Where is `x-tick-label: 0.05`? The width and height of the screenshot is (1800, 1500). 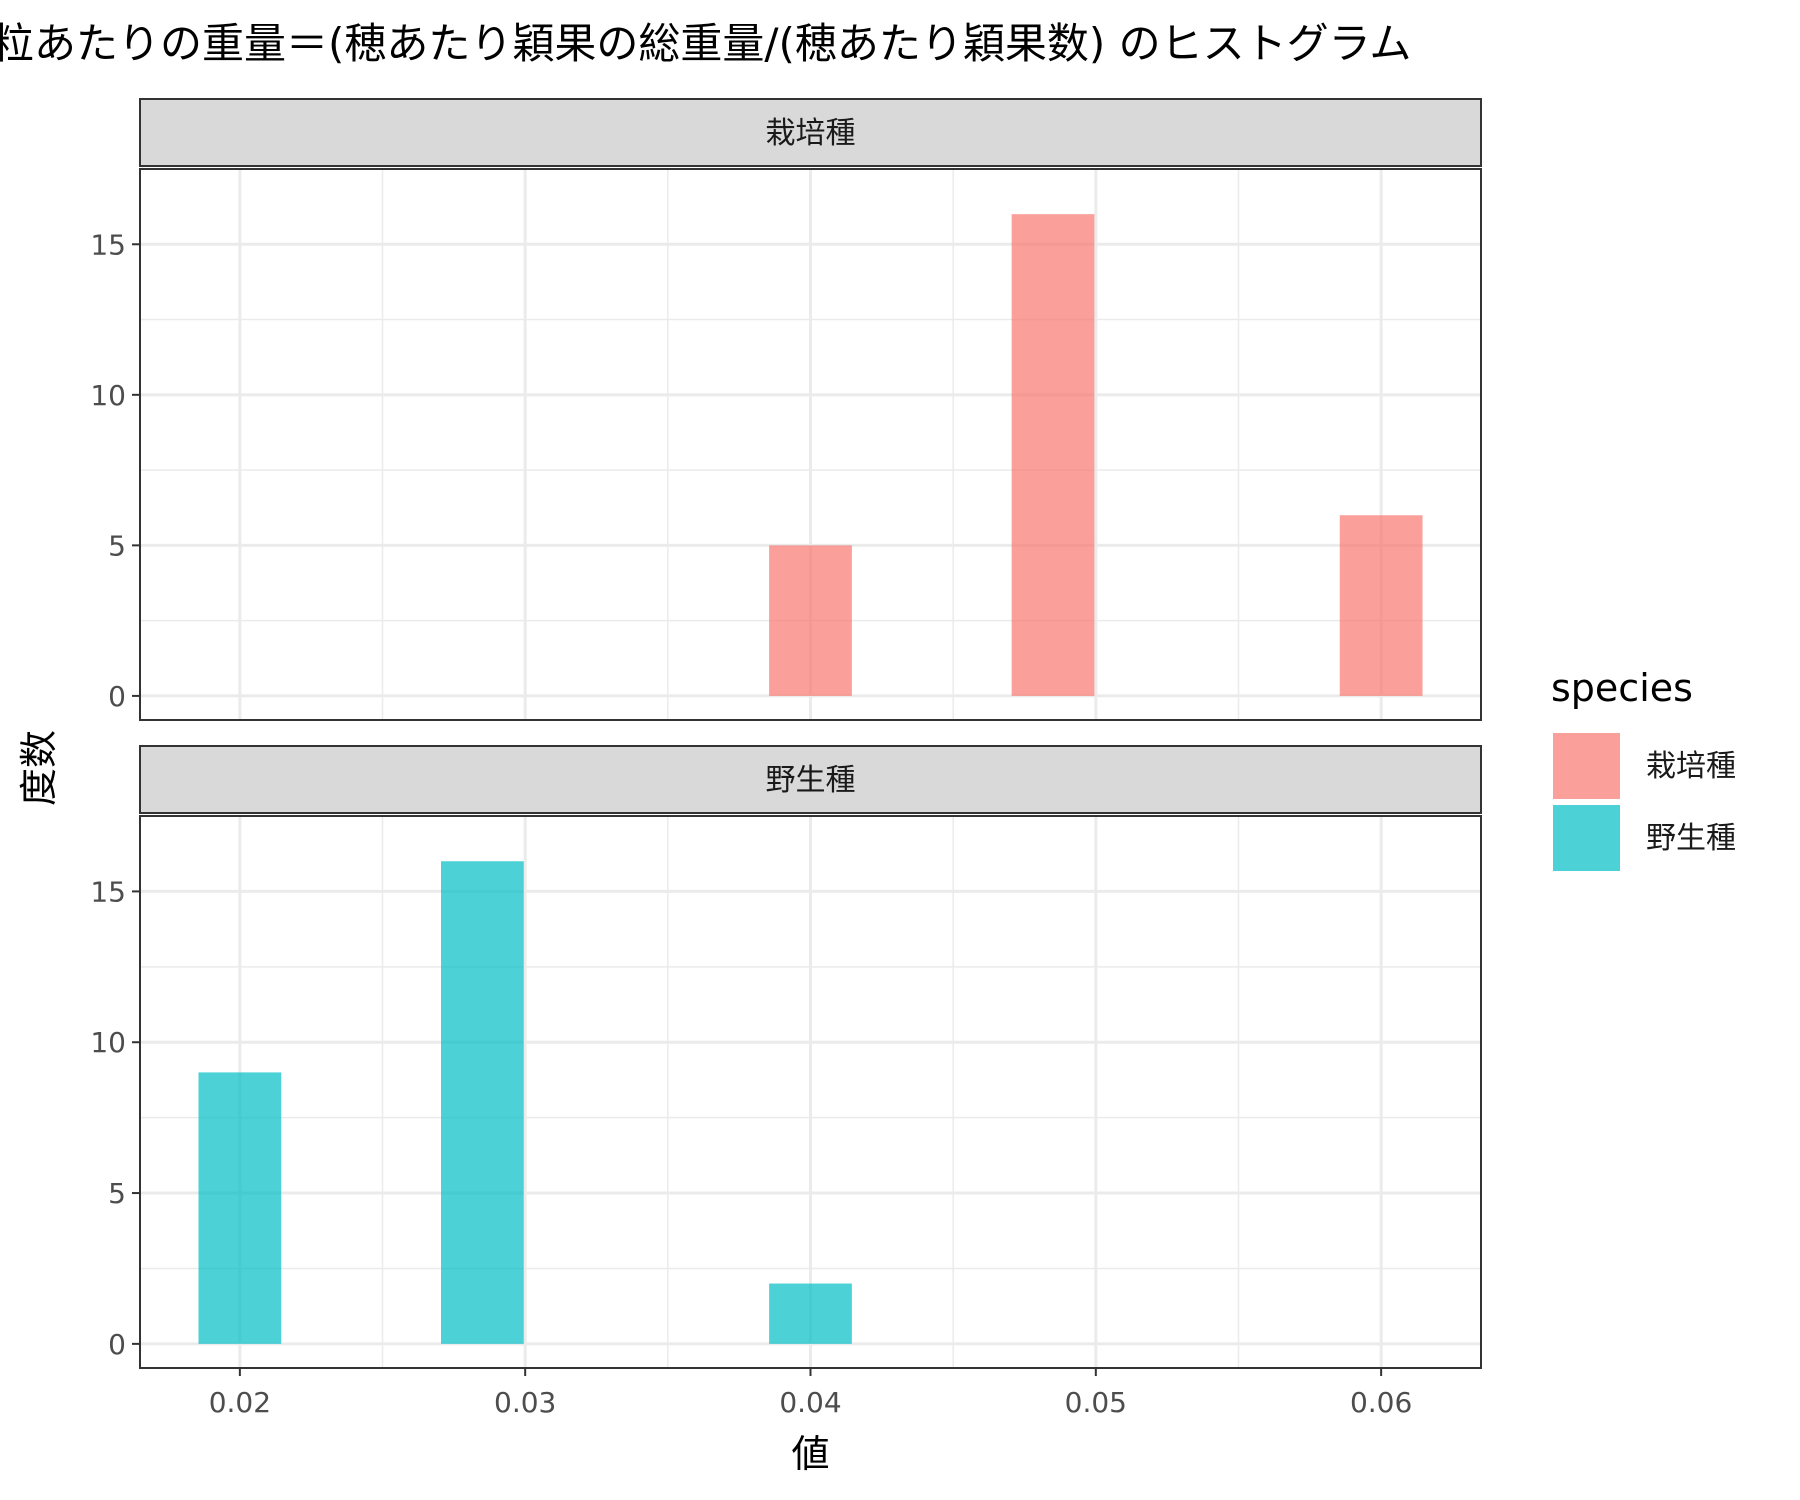 x-tick-label: 0.05 is located at coordinates (1096, 1402).